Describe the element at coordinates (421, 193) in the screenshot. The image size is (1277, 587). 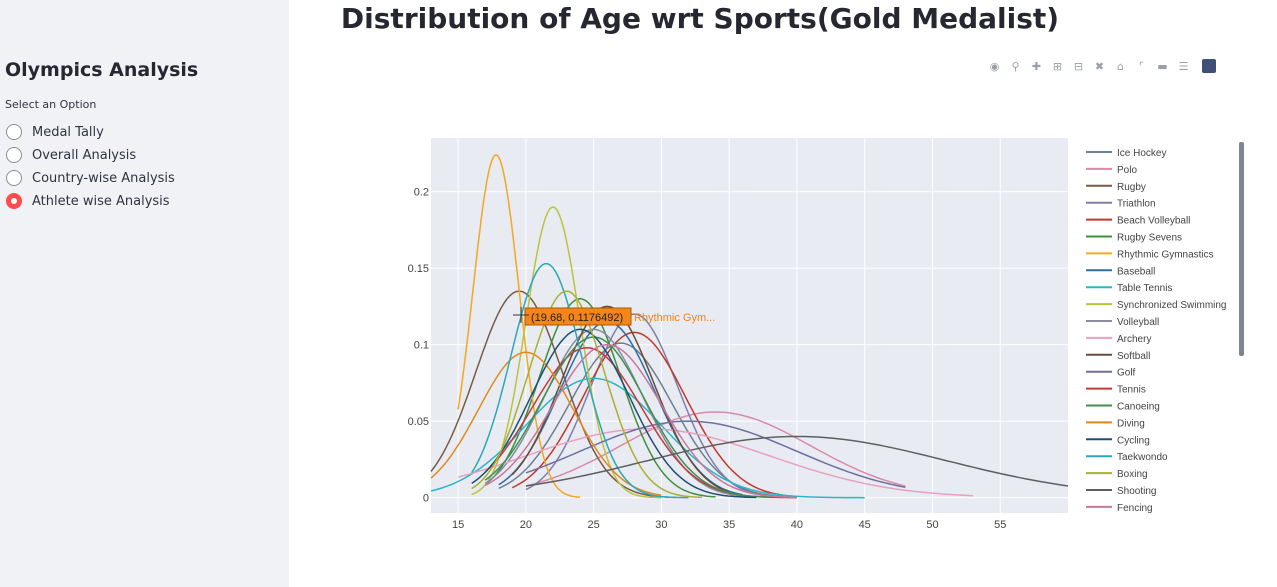
I see `y-tick-label: 0.2` at that location.